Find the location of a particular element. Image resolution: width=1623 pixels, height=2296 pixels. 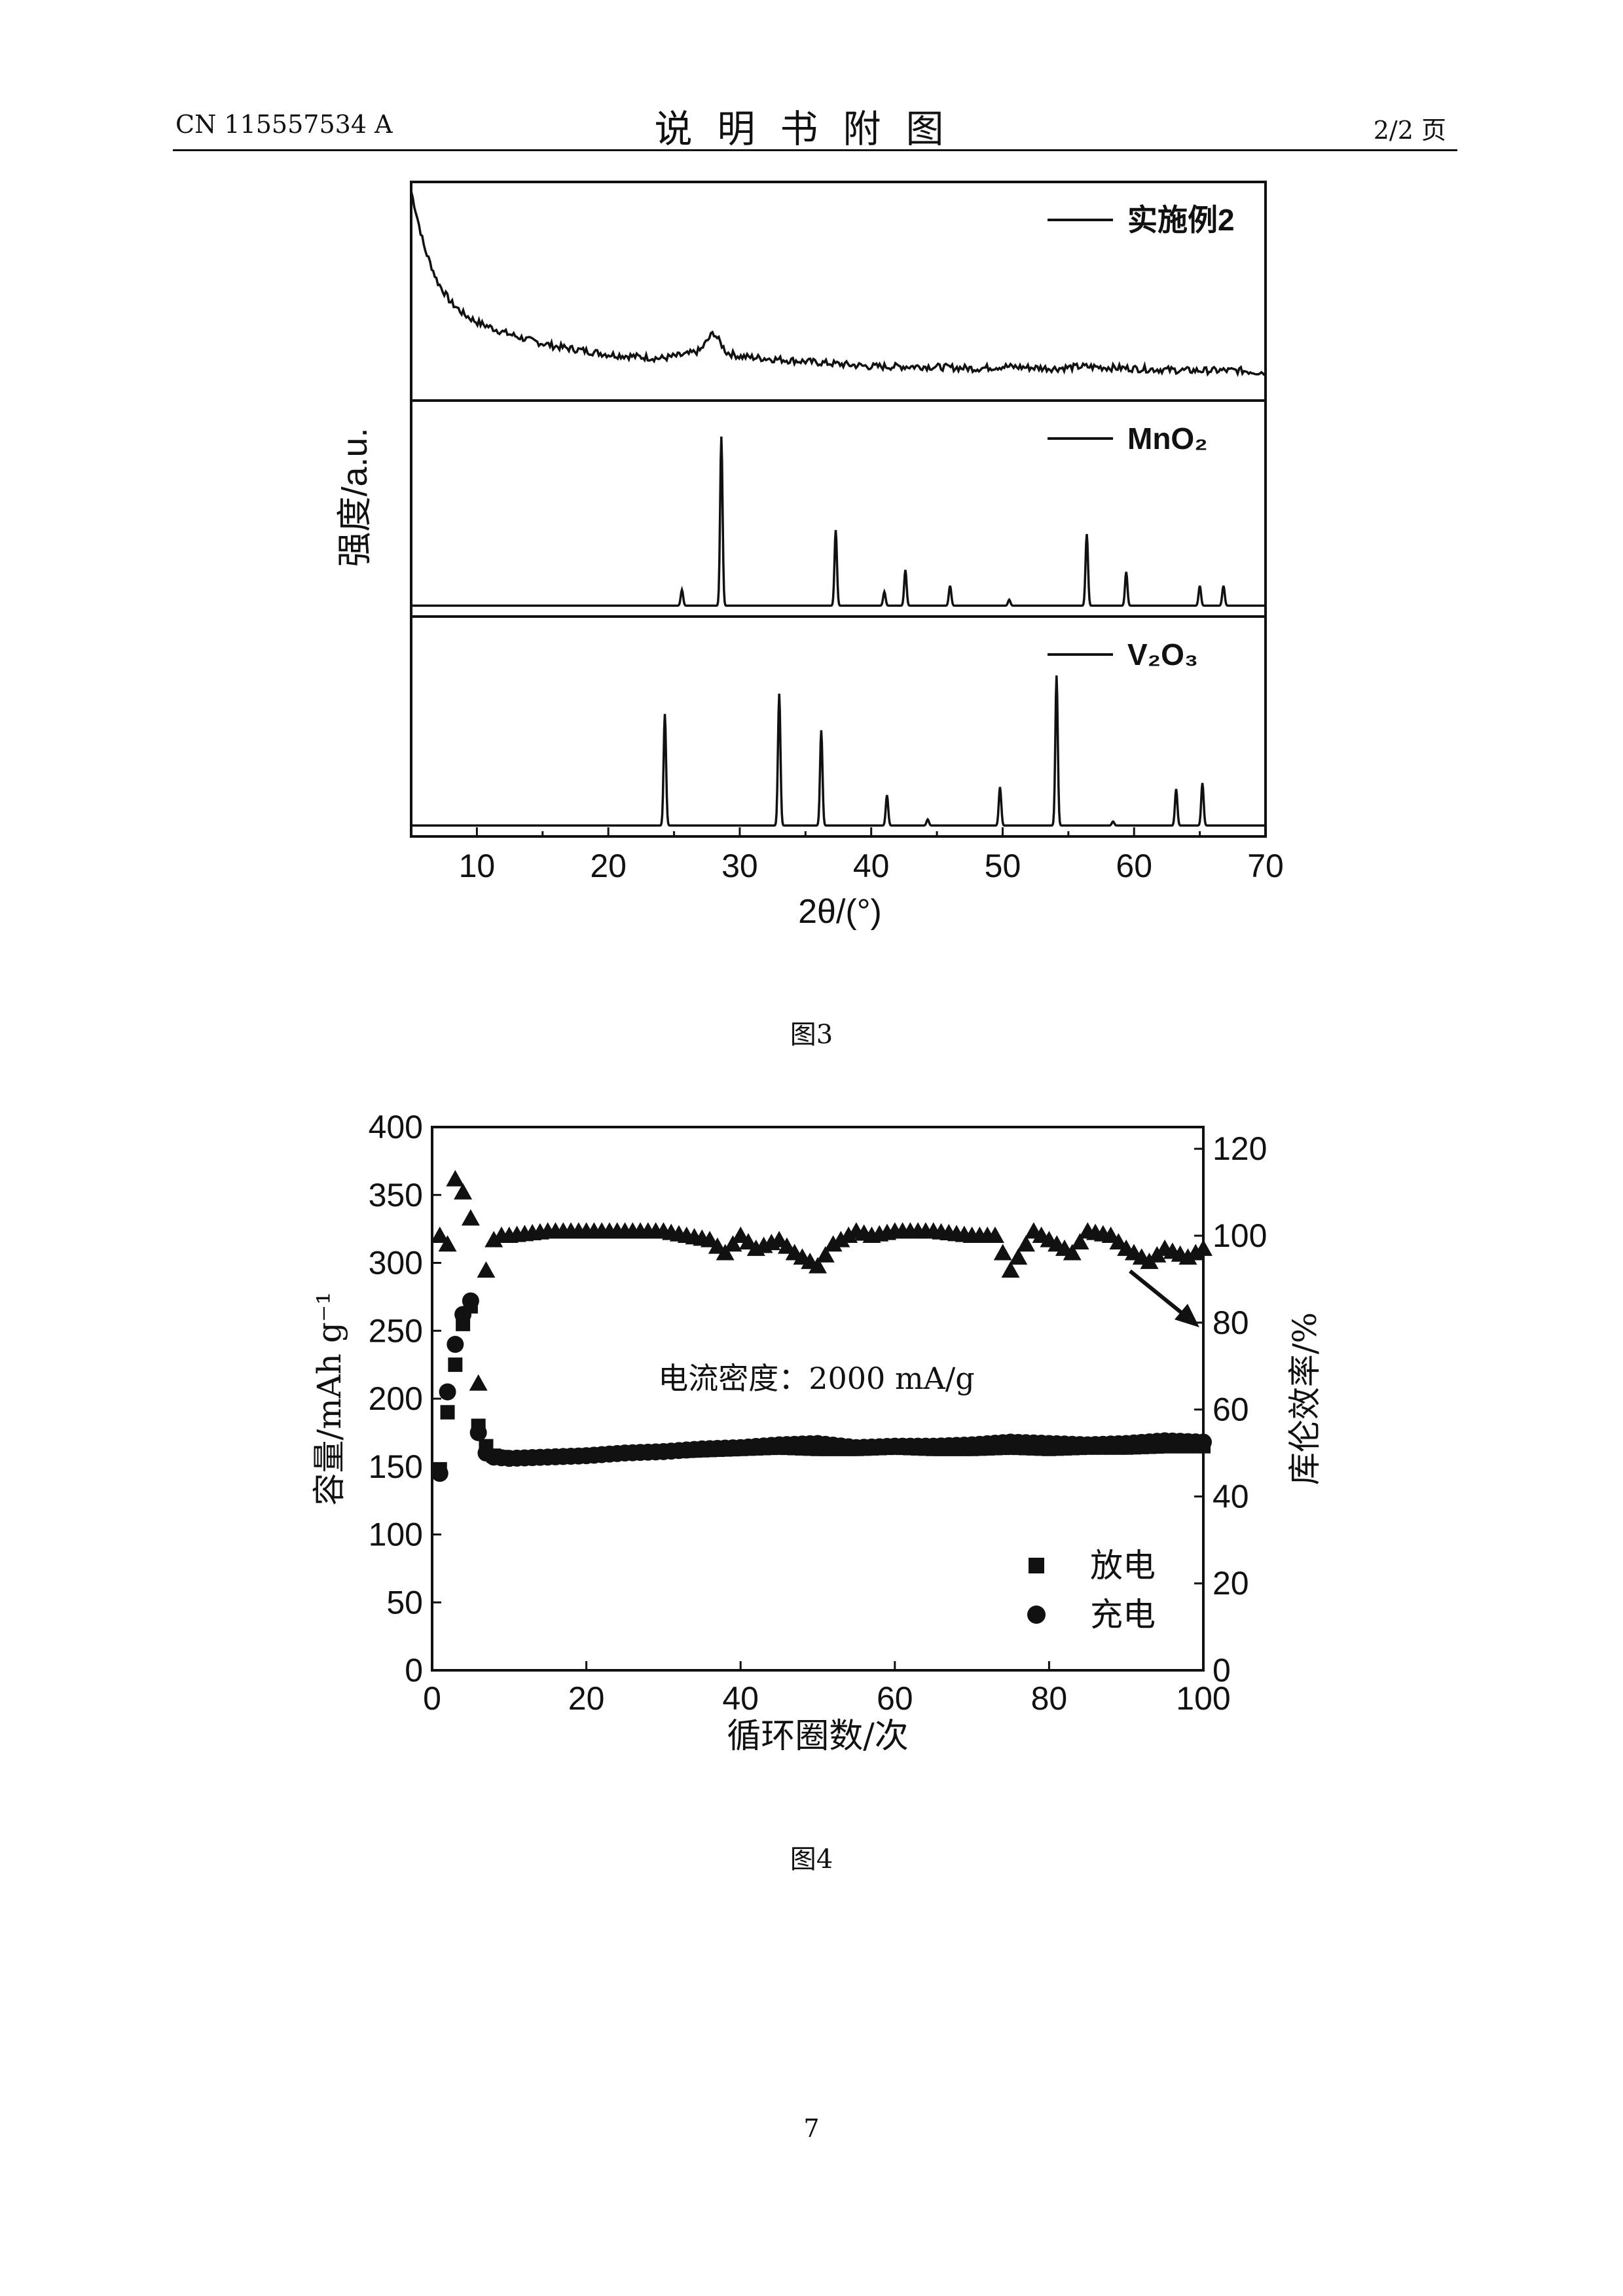

fig4-legend-label: 充电 is located at coordinates (1123, 1615).